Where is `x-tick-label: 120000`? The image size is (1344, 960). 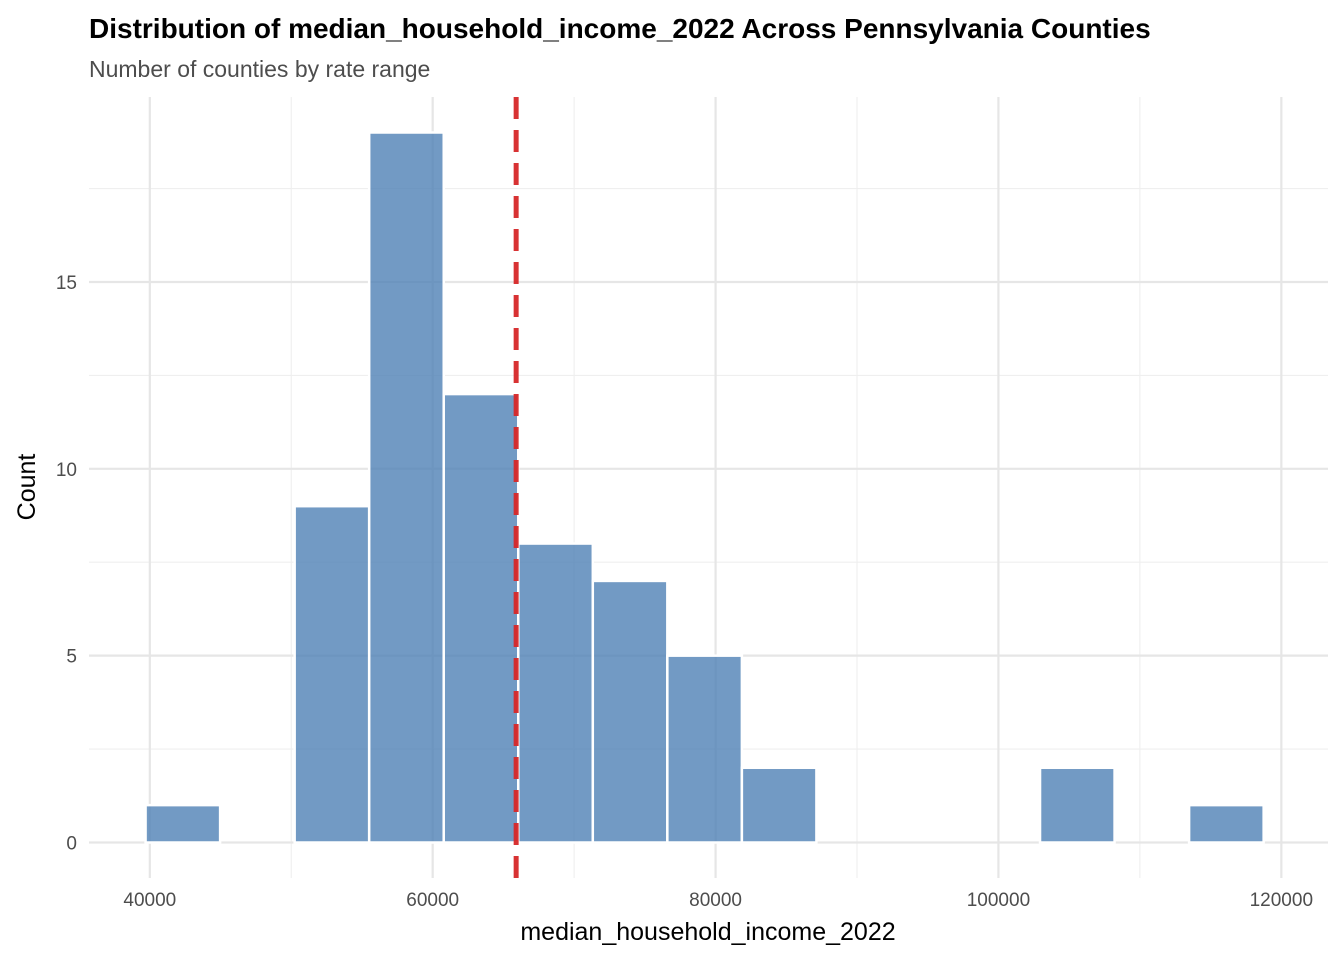
x-tick-label: 120000 is located at coordinates (1281, 900).